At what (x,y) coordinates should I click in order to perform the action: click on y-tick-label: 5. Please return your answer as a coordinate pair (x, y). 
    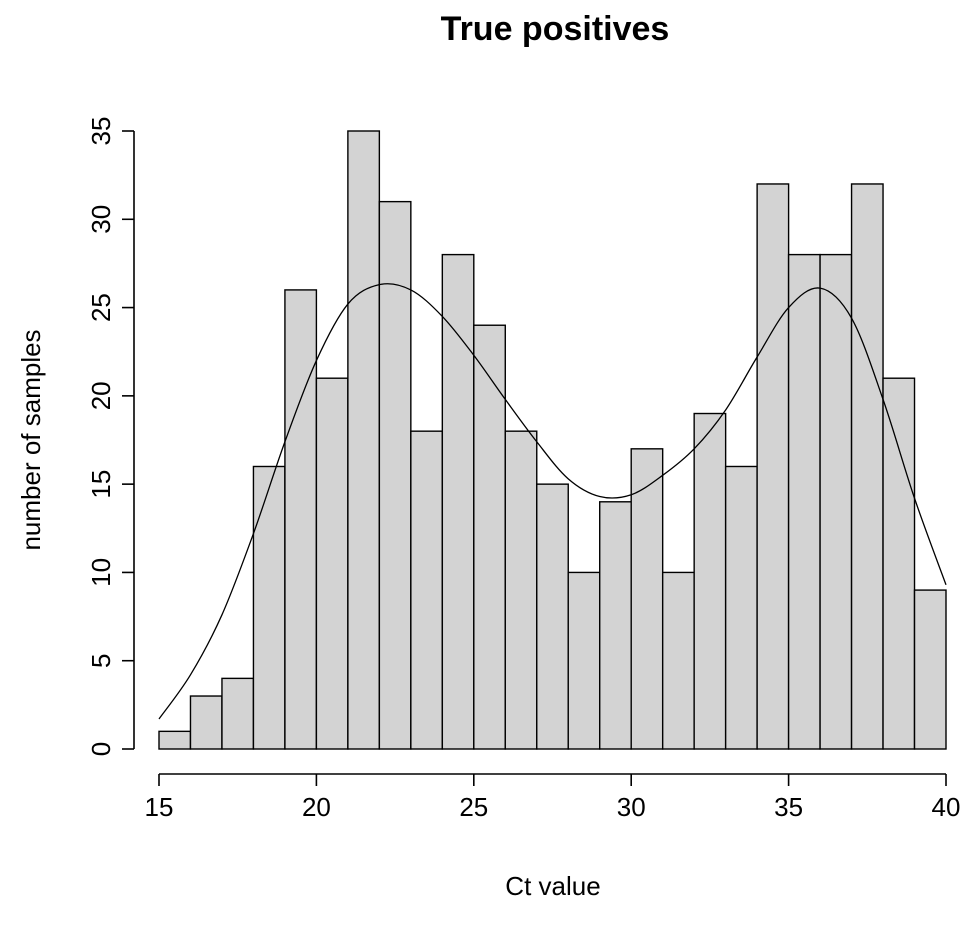
    Looking at the image, I should click on (101, 660).